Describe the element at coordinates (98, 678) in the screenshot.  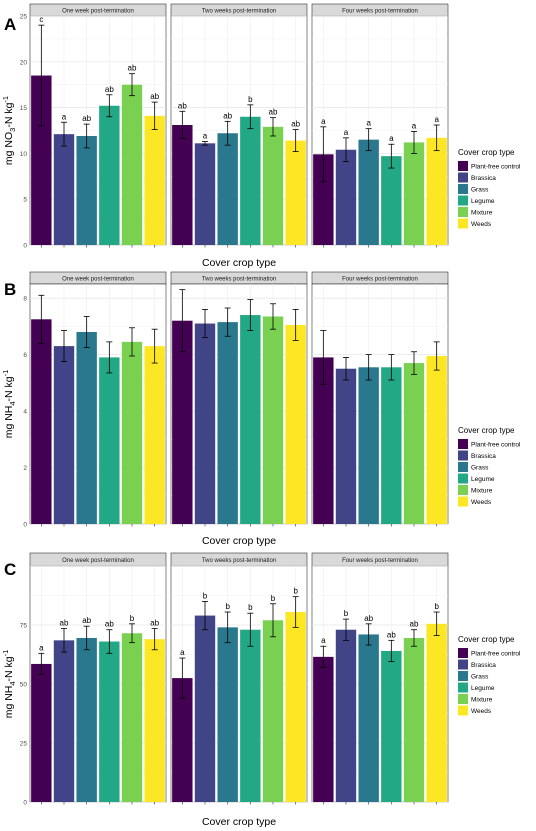
I see `facet-1: One week post-termination a ab ab ab b ab` at that location.